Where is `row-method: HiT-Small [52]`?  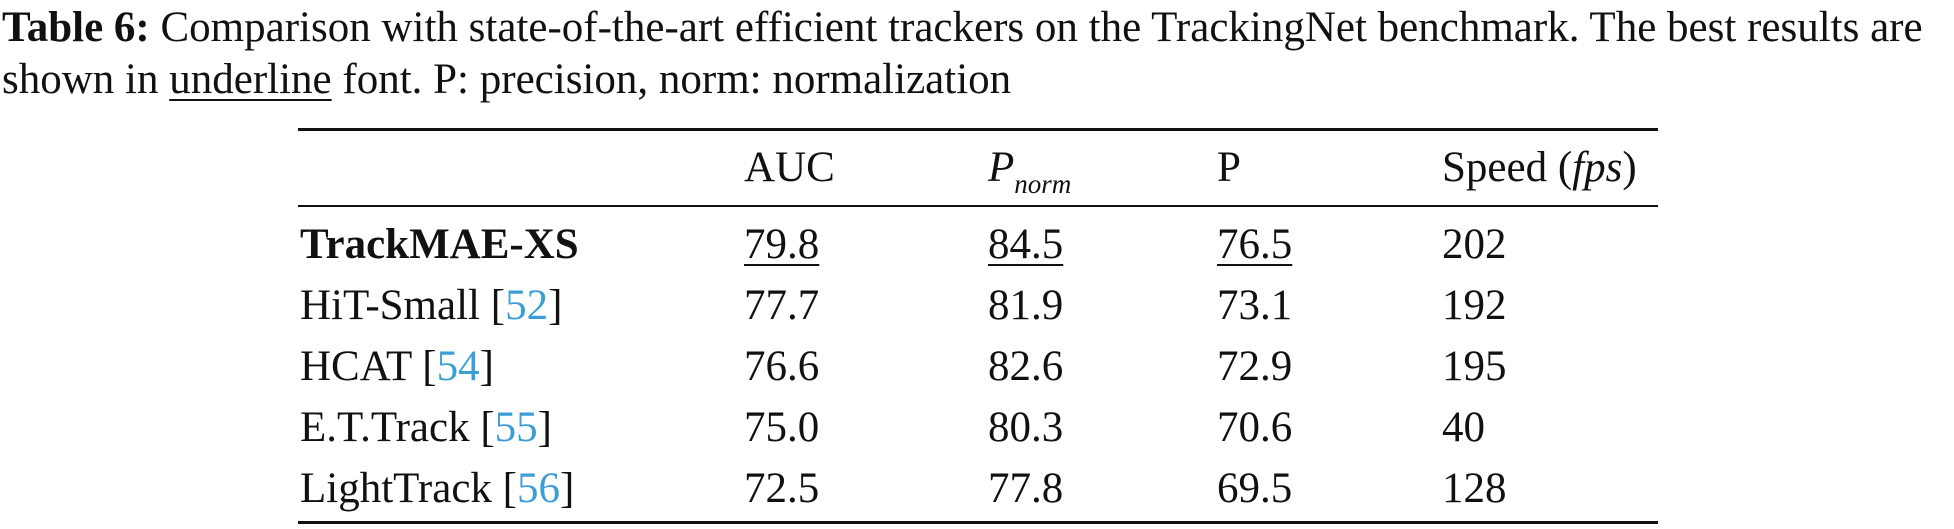
row-method: HiT-Small [52] is located at coordinates (431, 305).